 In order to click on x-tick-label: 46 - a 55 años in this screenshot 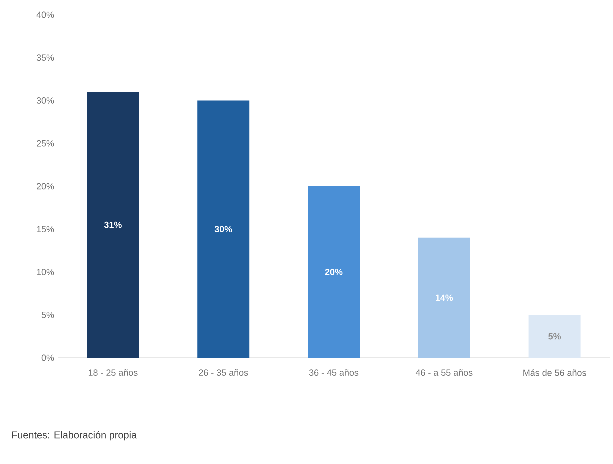, I will do `click(444, 373)`.